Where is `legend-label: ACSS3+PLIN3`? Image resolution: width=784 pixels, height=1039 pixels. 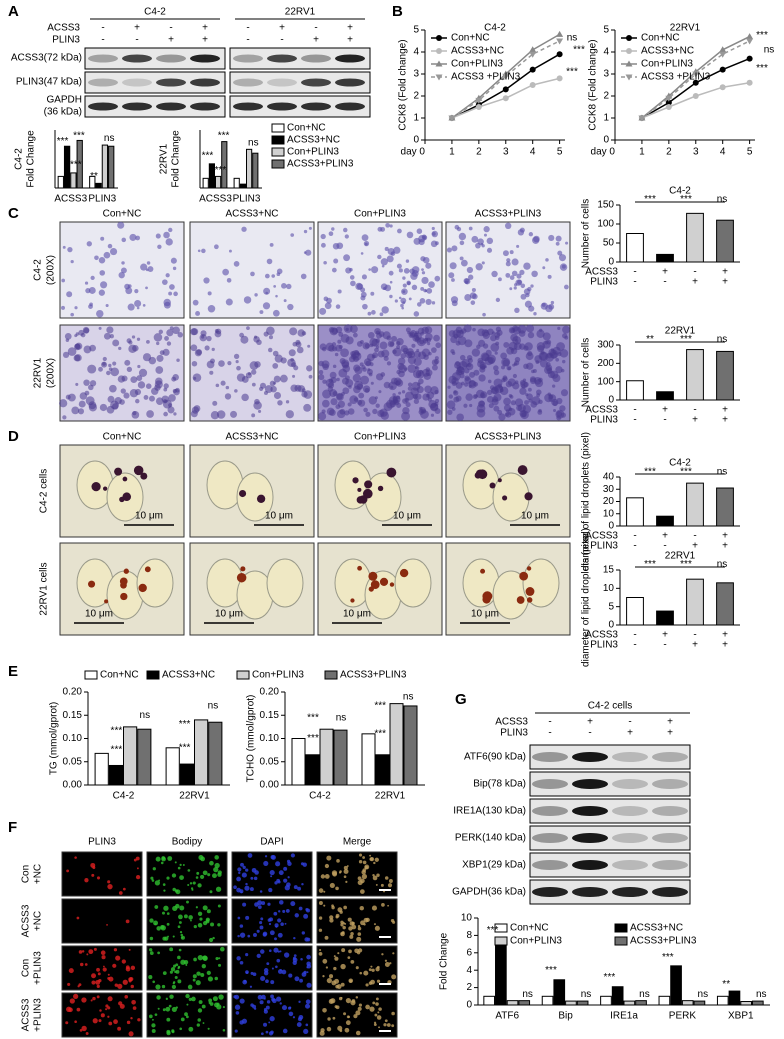 legend-label: ACSS3+PLIN3 is located at coordinates (663, 941).